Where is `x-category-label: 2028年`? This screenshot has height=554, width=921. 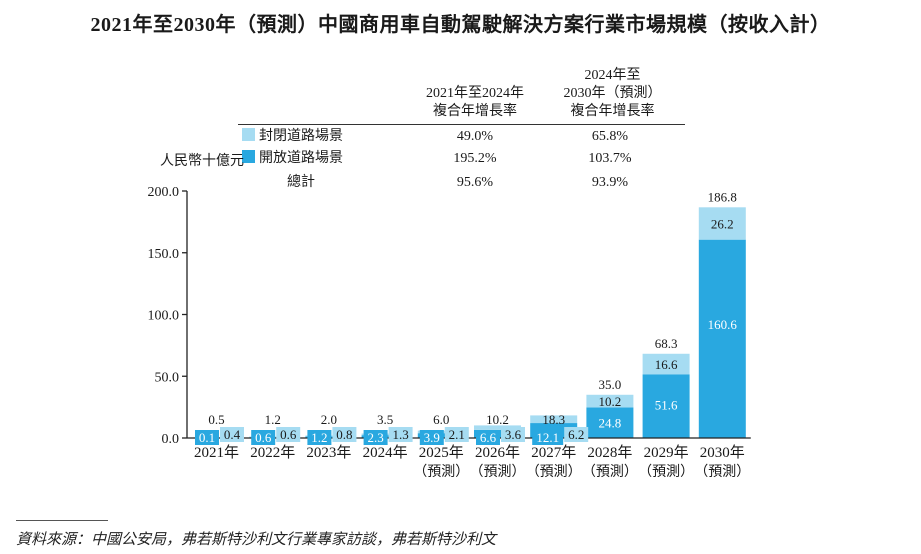 x-category-label: 2028年 is located at coordinates (609, 452).